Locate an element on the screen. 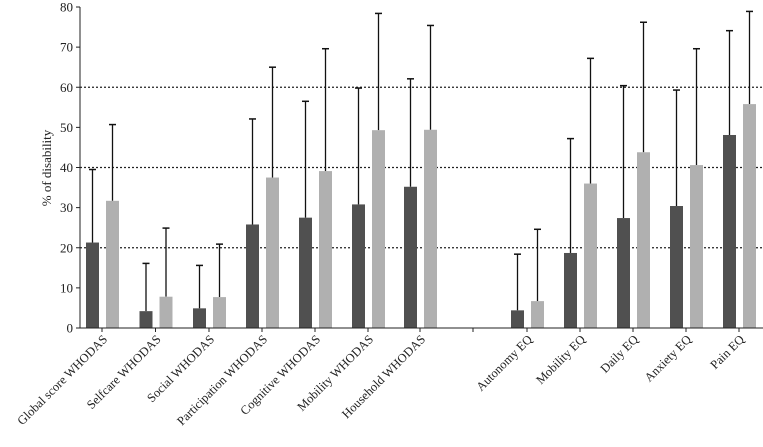 The height and width of the screenshot is (447, 763). x-tick-label: Global score WHODAS is located at coordinates (62, 380).